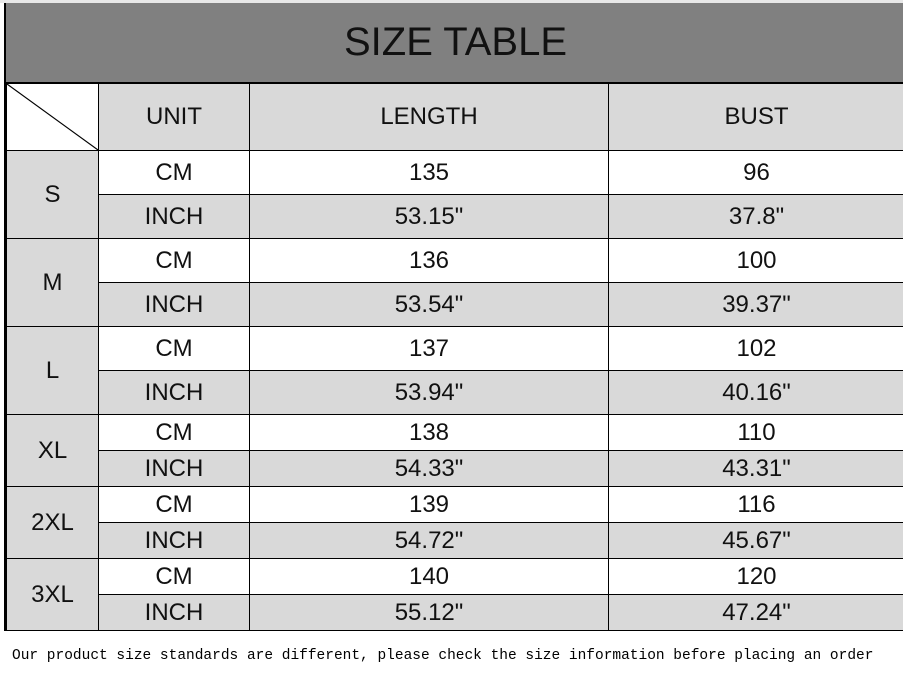 This screenshot has height=698, width=903. What do you see at coordinates (429, 117) in the screenshot?
I see `header-length: LENGTH` at bounding box center [429, 117].